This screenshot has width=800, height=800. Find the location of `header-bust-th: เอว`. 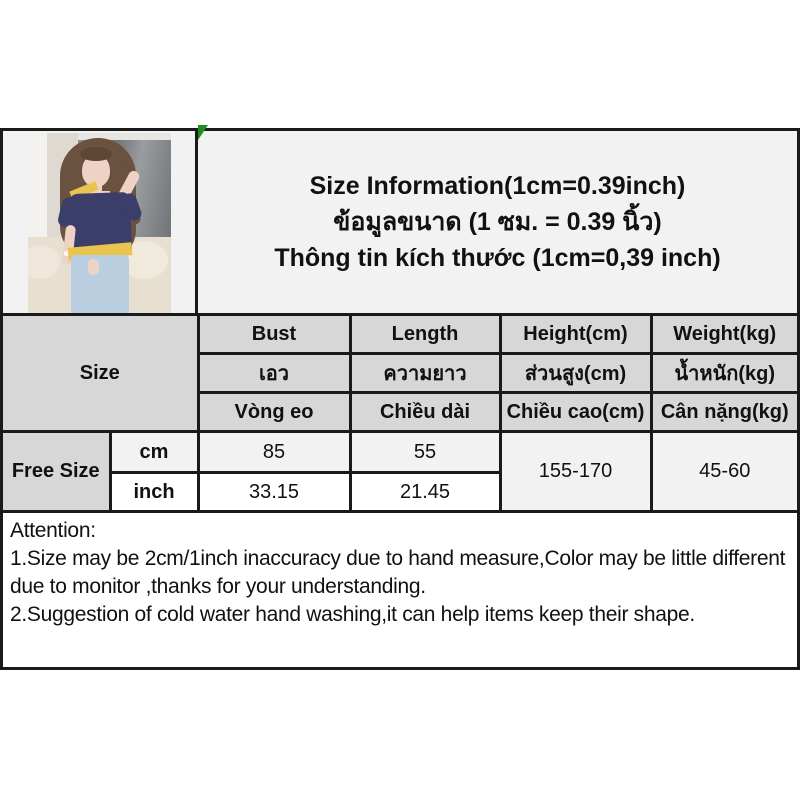

header-bust-th: เอว is located at coordinates (275, 373).